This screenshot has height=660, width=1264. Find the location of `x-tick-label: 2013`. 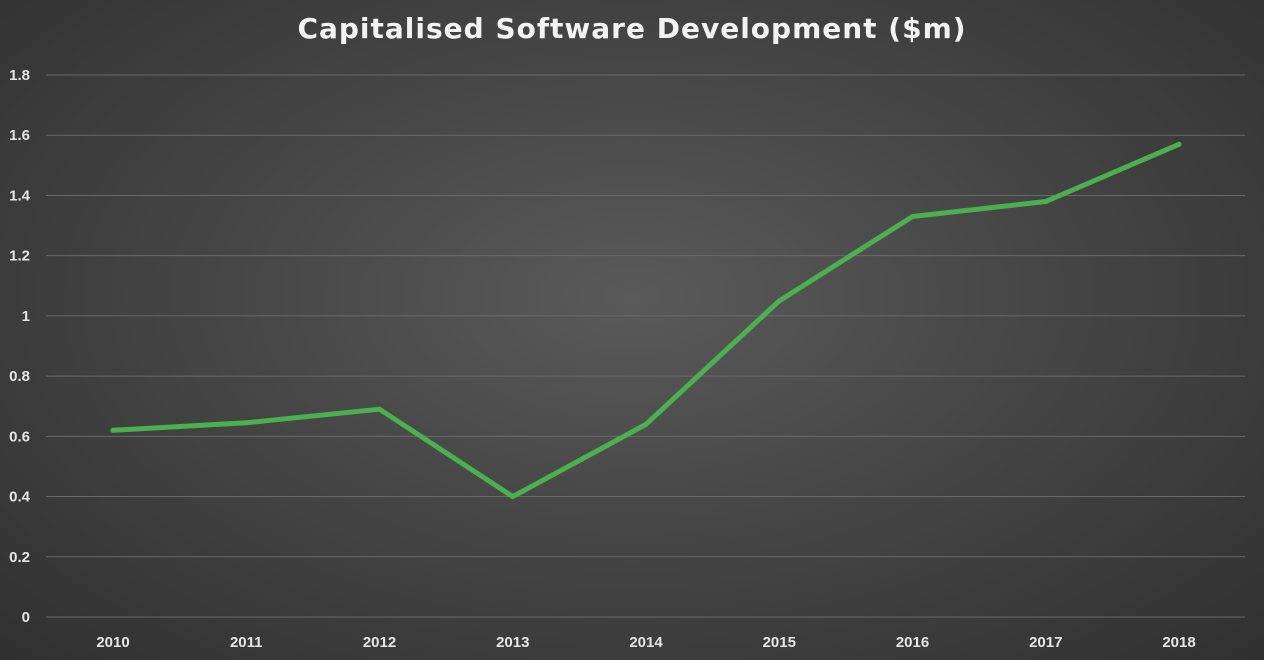

x-tick-label: 2013 is located at coordinates (512, 642).